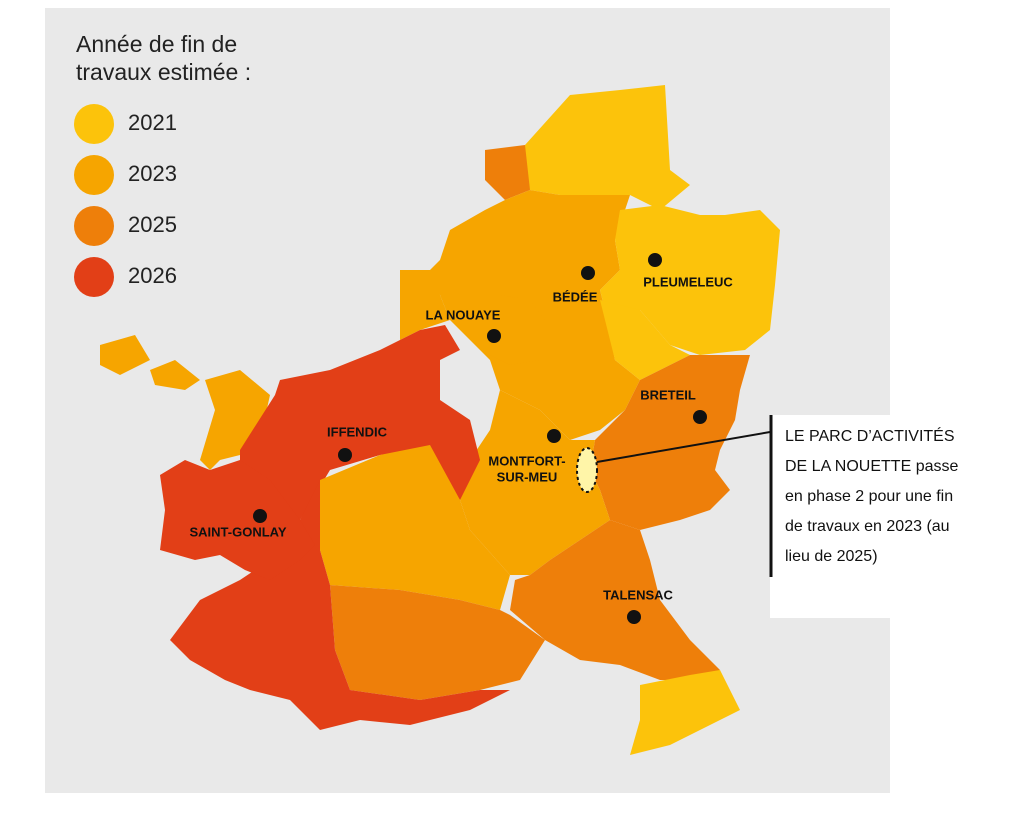 This screenshot has width=1024, height=819. Describe the element at coordinates (152, 173) in the screenshot. I see `legend-label: 2023` at that location.